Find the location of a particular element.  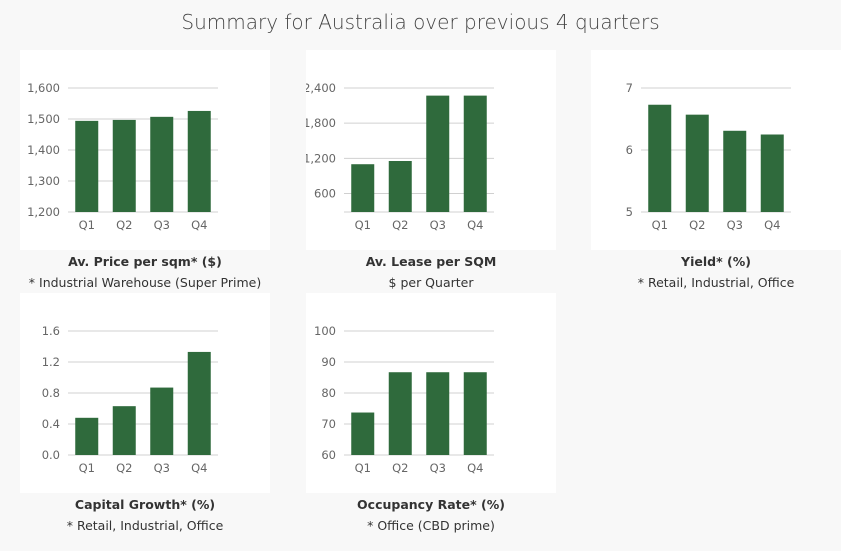

chart-title: Capital Growth* (%) is located at coordinates (145, 504).